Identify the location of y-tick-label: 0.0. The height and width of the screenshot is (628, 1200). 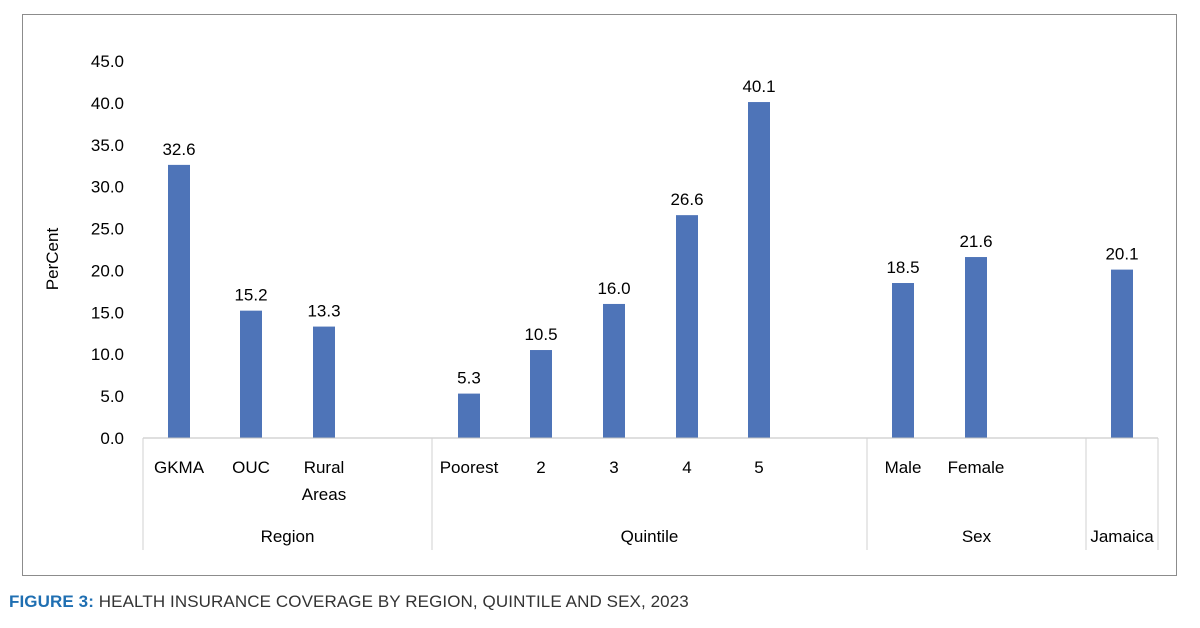
(112, 438).